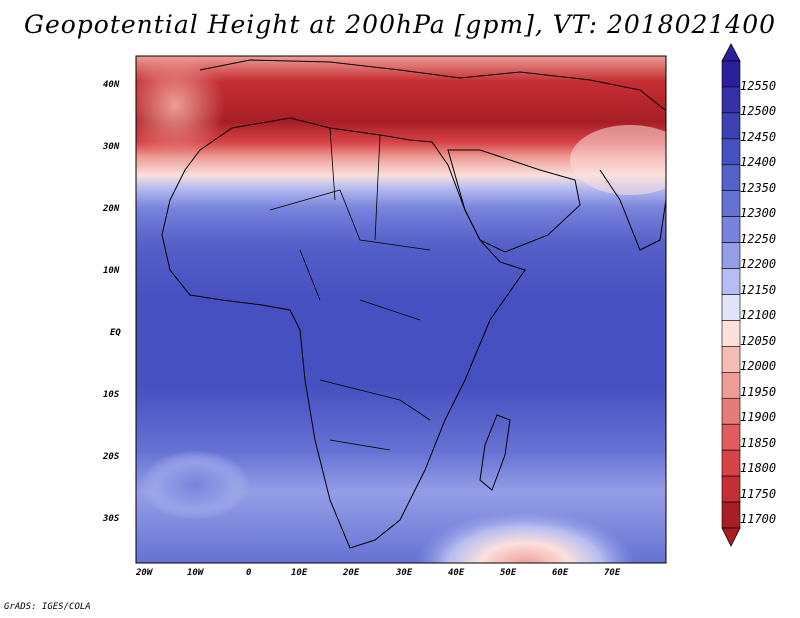  What do you see at coordinates (508, 573) in the screenshot?
I see `lon-label: 50E` at bounding box center [508, 573].